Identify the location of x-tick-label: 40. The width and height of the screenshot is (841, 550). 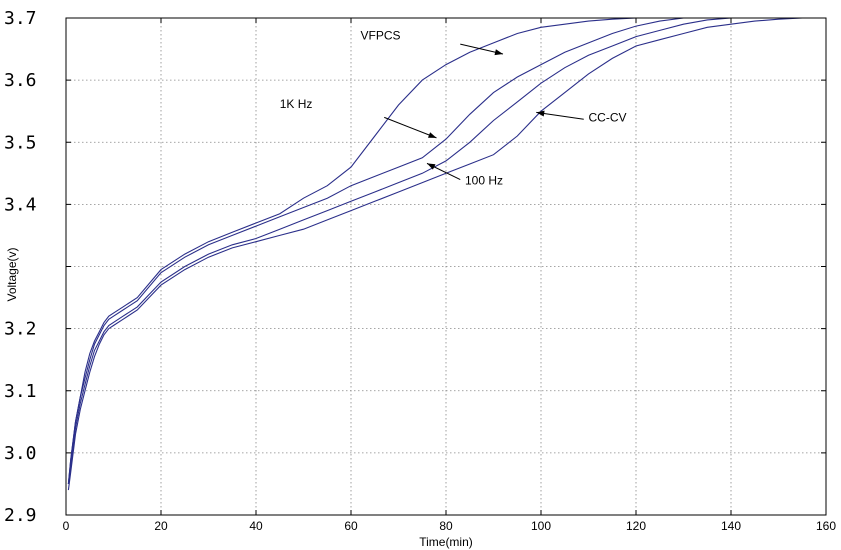
(256, 526).